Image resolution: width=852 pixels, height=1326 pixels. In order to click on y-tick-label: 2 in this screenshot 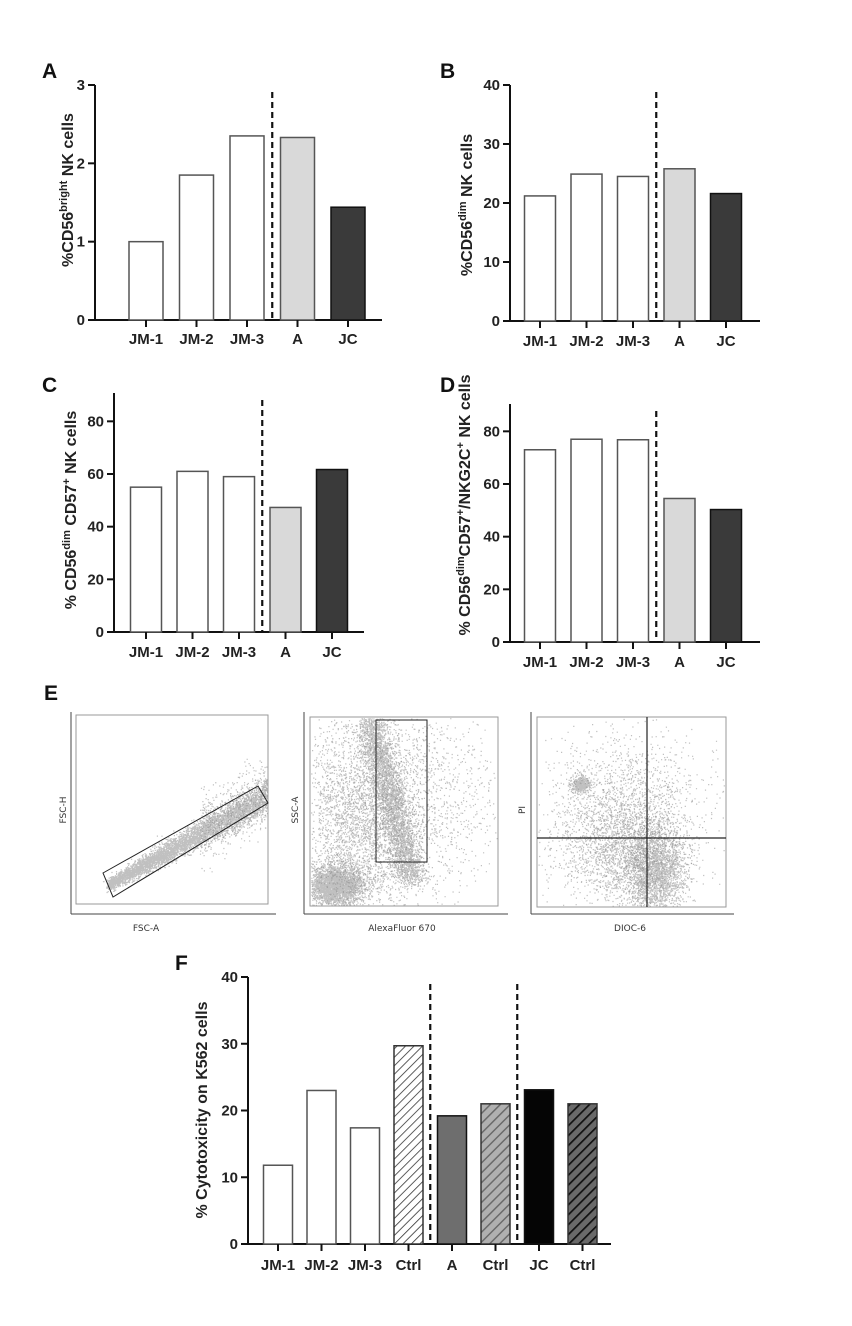, I will do `click(81, 163)`.